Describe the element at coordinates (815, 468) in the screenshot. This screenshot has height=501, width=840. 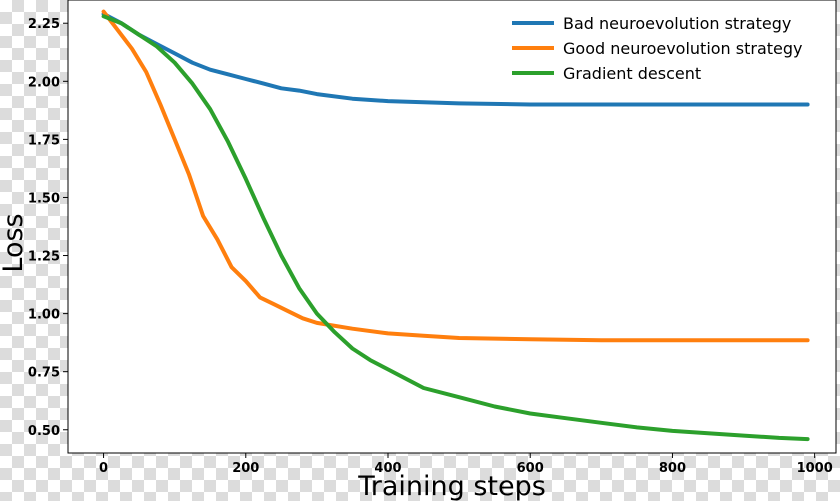
I see `x-tick-label: 1000` at that location.